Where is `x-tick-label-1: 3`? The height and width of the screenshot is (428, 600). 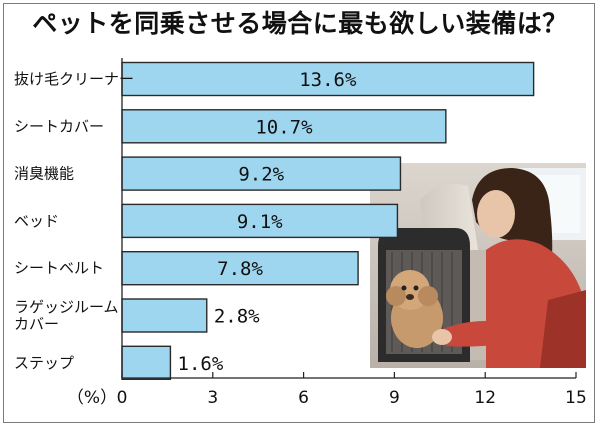
x-tick-label-1: 3 is located at coordinates (212, 398).